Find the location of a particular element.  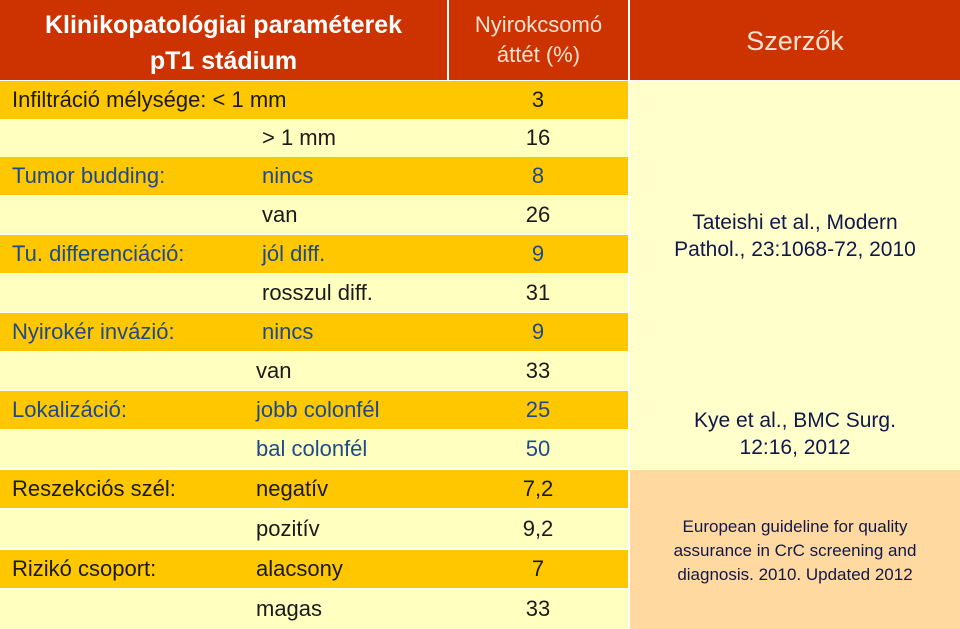

table-row-diff-poor: rosszul diff. 31 is located at coordinates (314, 293).